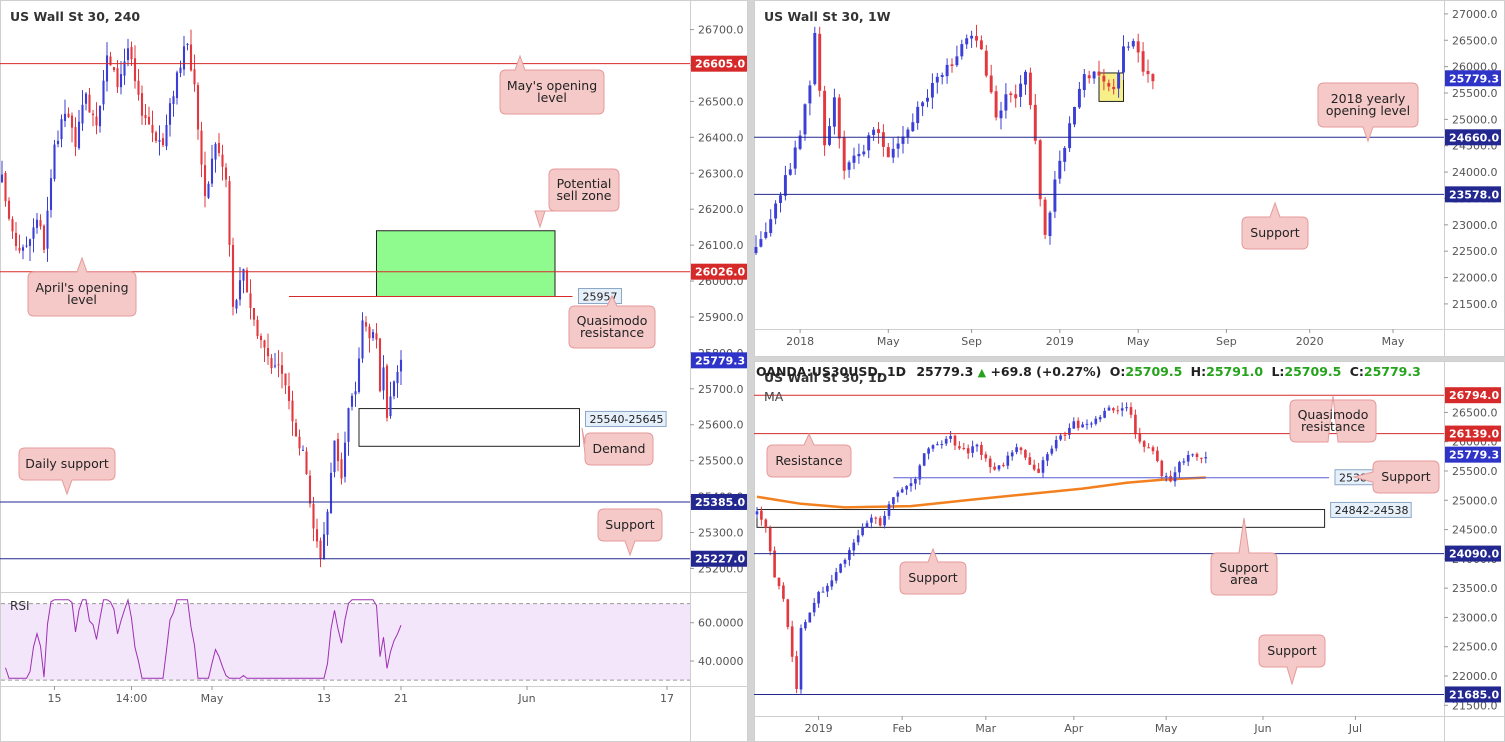 Image resolution: width=1505 pixels, height=742 pixels. I want to click on vertical-divider, so click(751, 371).